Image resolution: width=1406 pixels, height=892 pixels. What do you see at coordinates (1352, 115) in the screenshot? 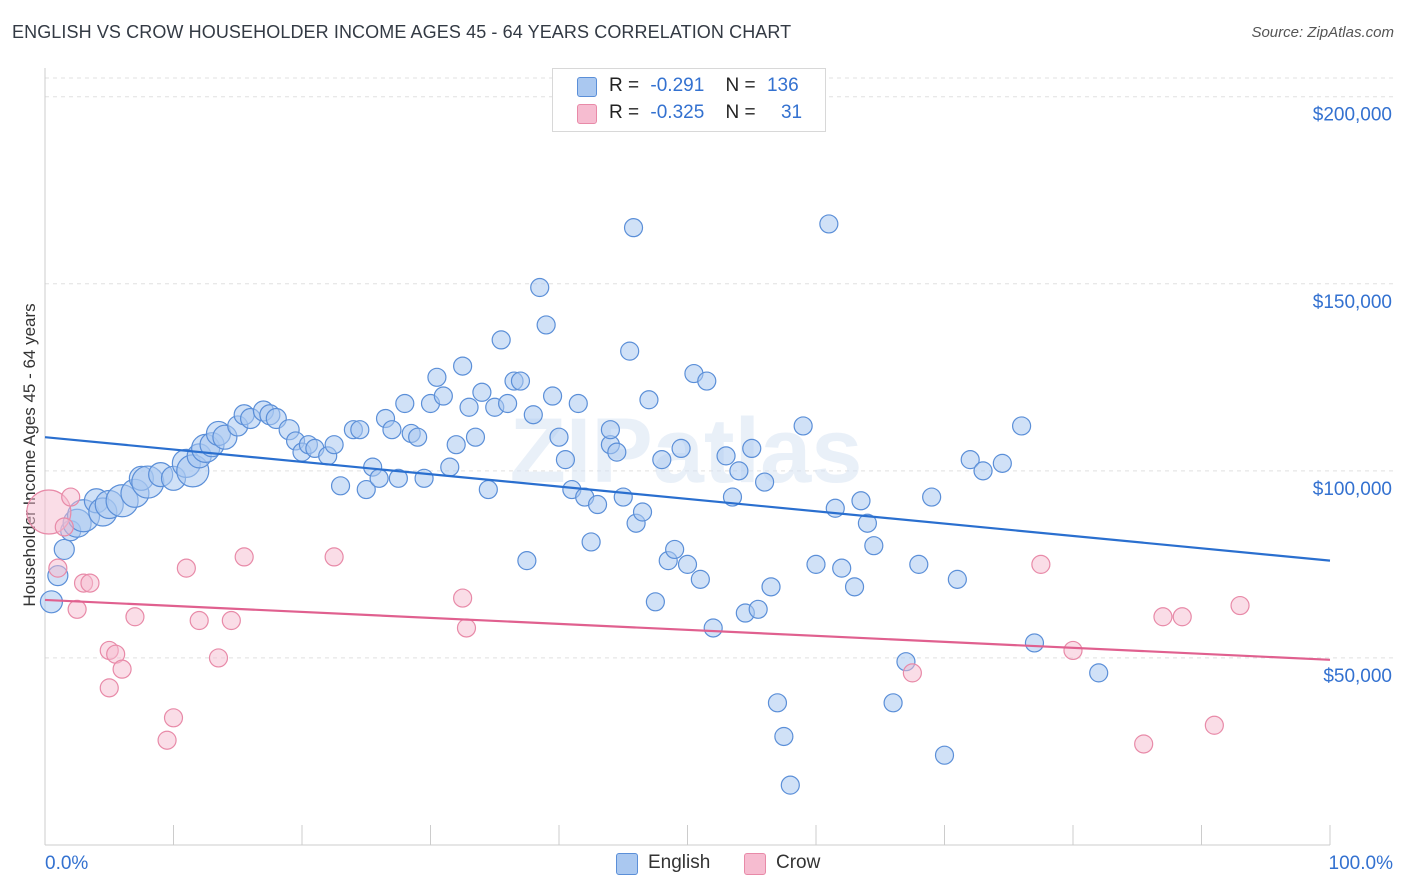
I see `y-tick-label: $200,000` at bounding box center [1352, 115].